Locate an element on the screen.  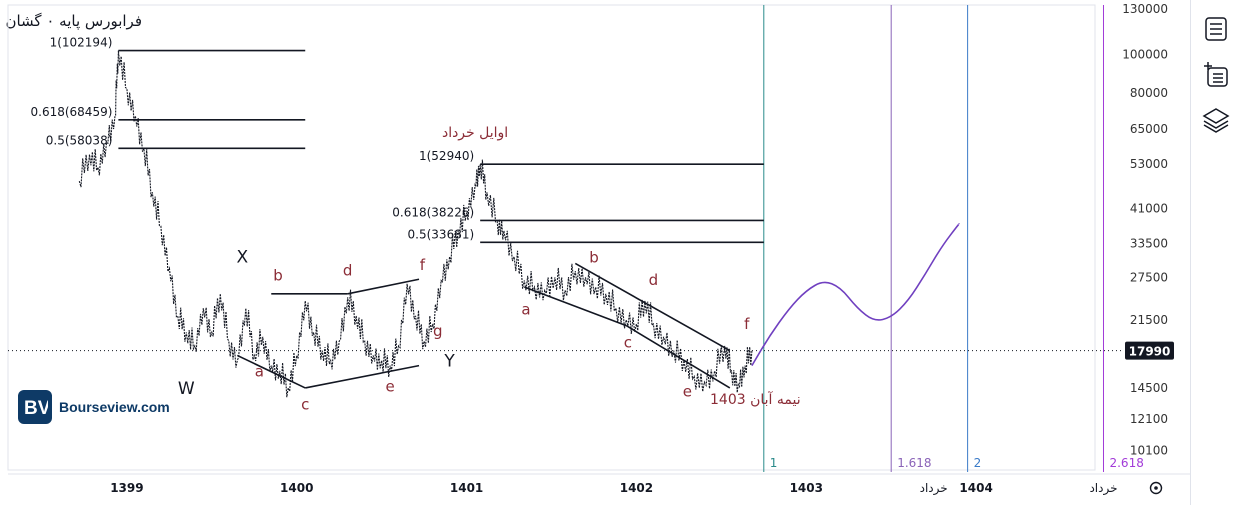
y-tick-label: 10100 is located at coordinates (1149, 450).